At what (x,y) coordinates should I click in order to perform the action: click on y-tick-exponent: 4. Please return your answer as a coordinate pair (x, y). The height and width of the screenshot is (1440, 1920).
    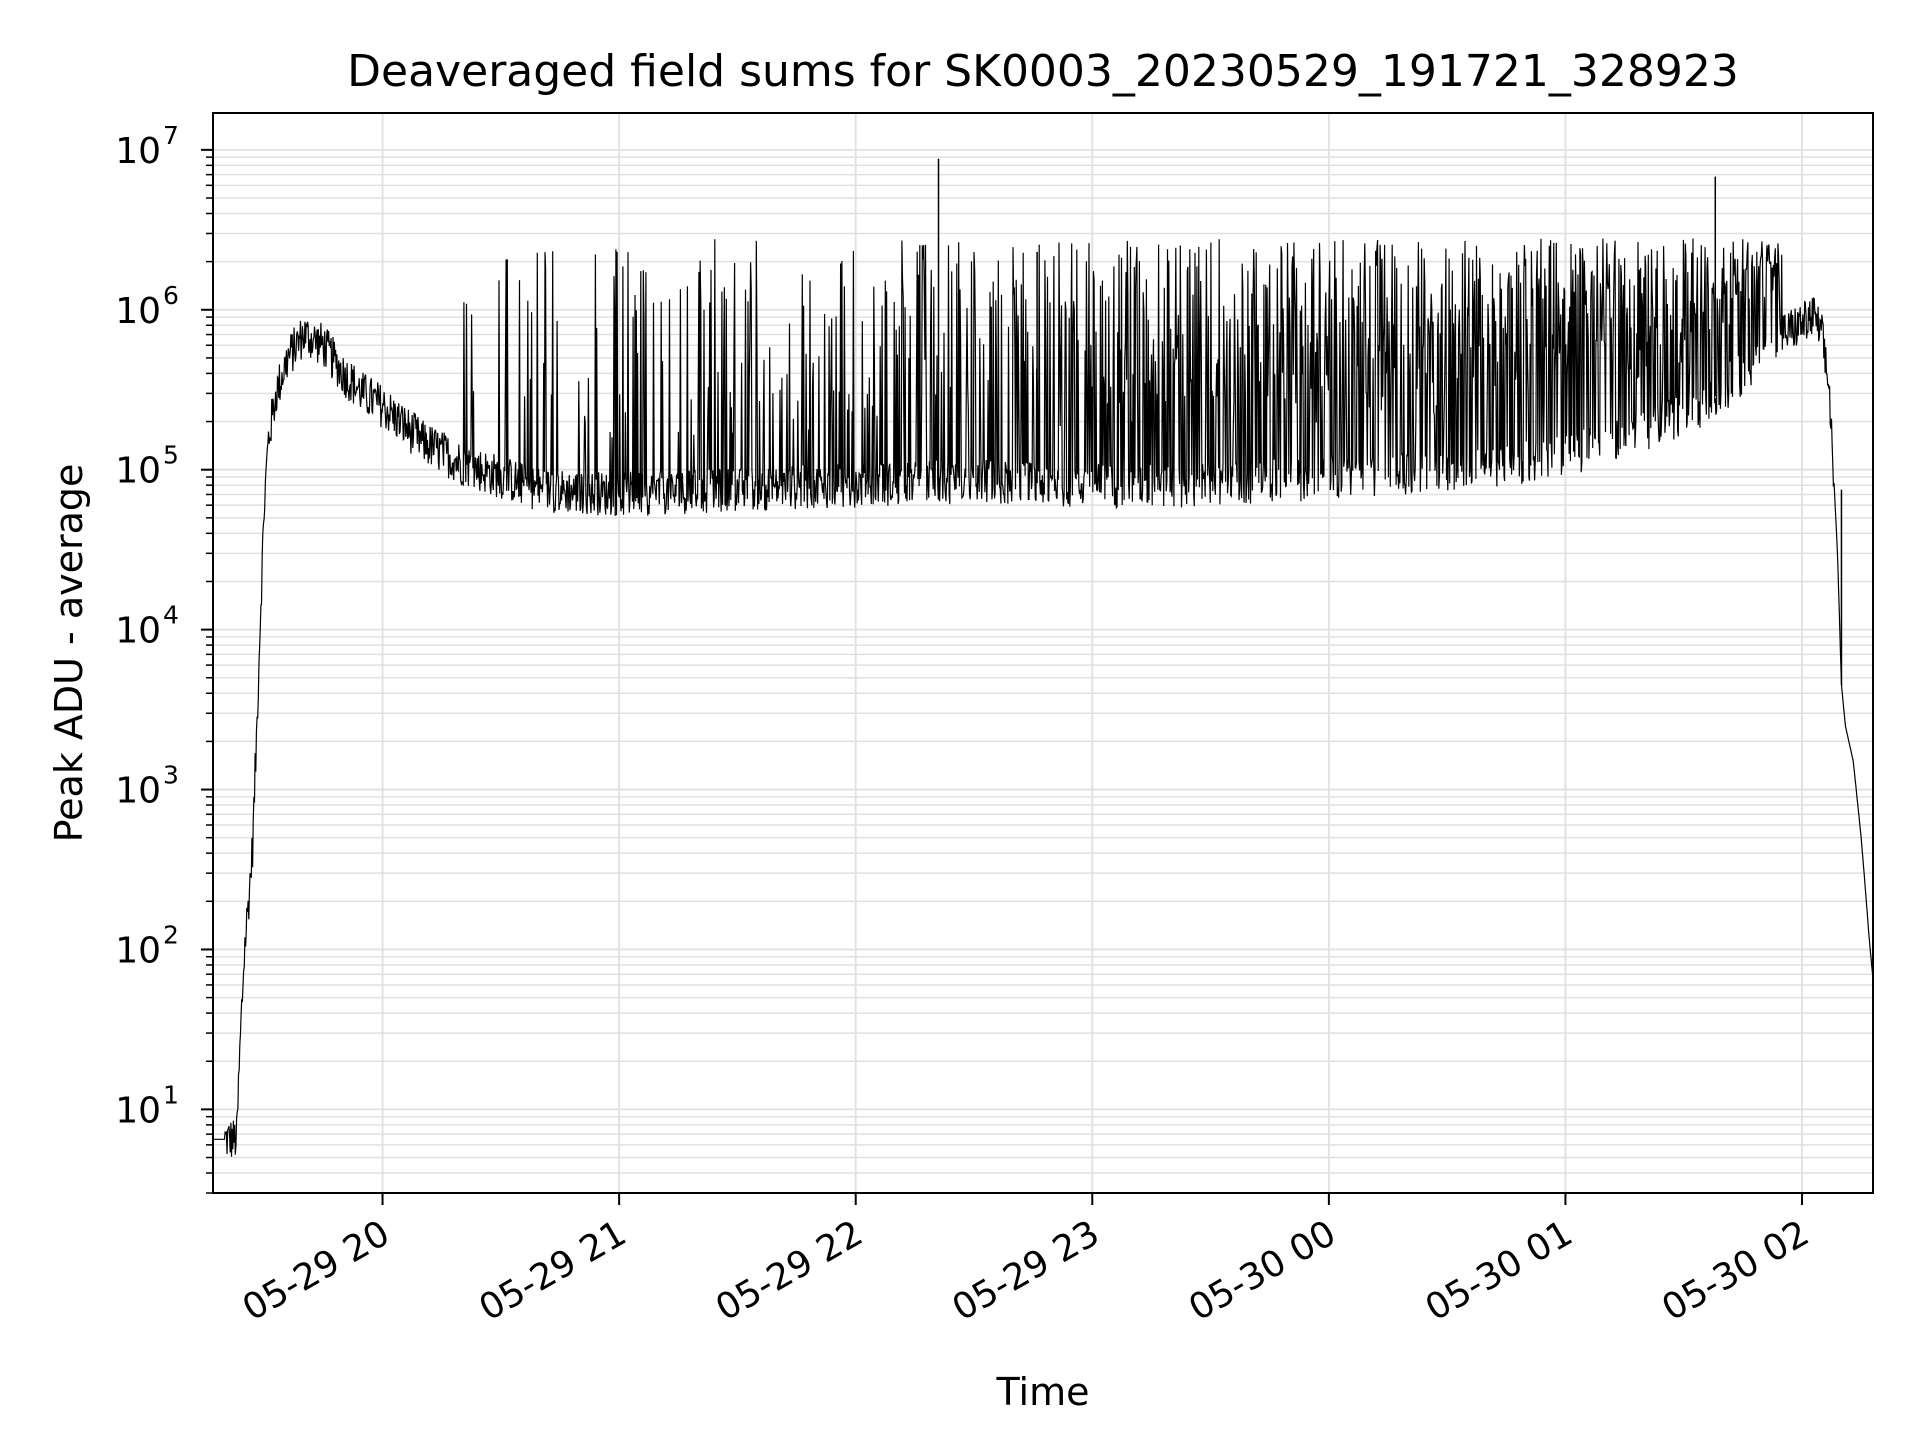
    Looking at the image, I should click on (171, 615).